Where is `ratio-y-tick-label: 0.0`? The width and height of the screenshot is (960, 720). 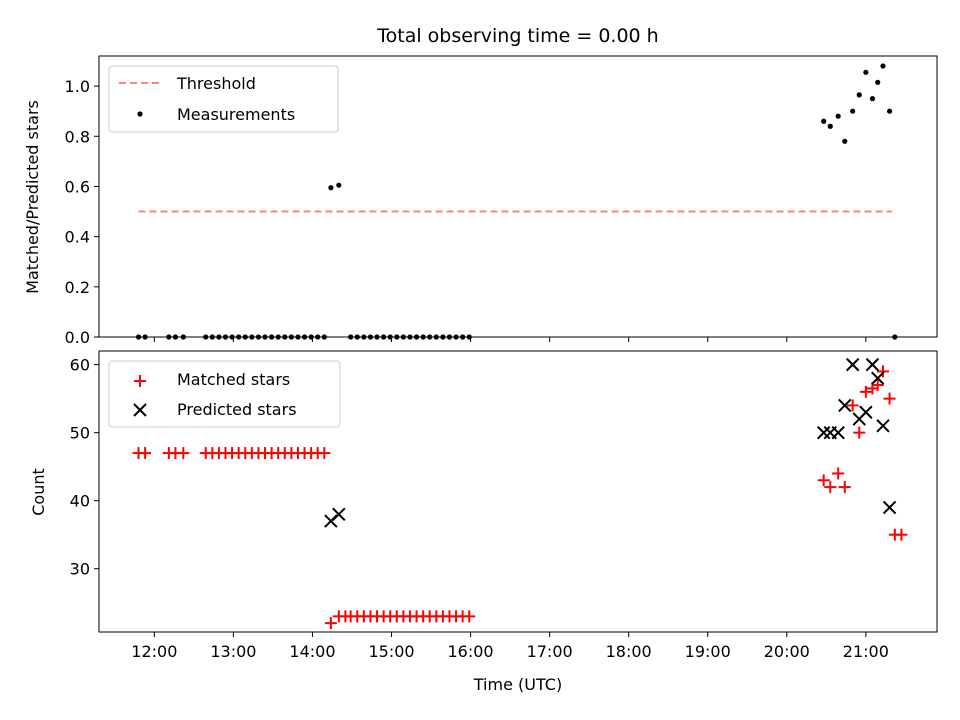
ratio-y-tick-label: 0.0 is located at coordinates (77, 337).